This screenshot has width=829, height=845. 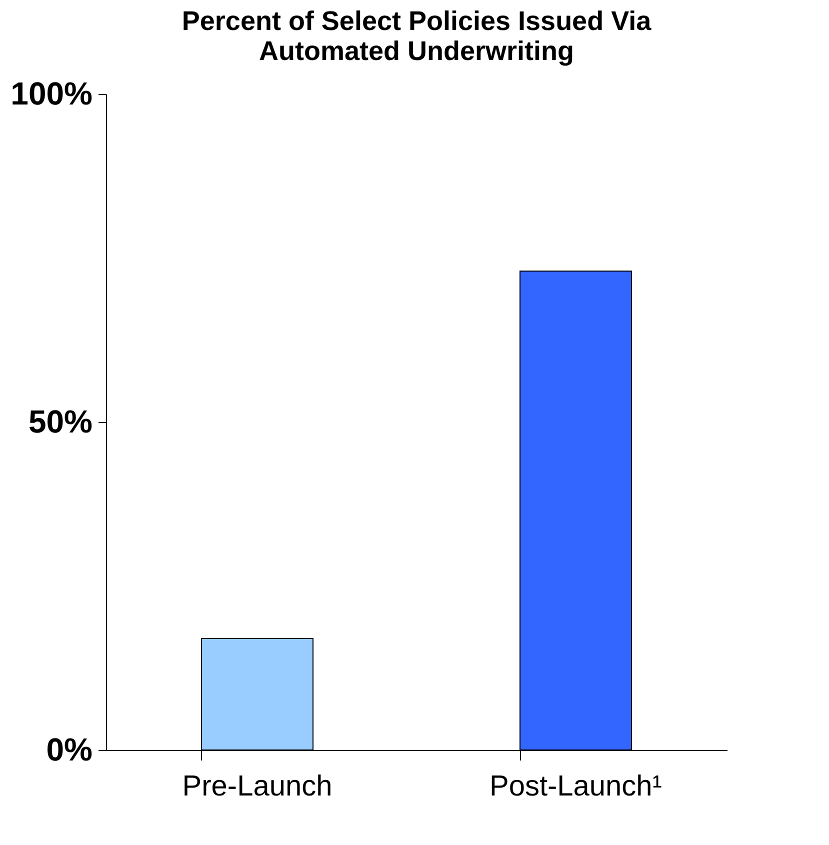 I want to click on x-tick-label: Post-Launch¹, so click(x=575, y=786).